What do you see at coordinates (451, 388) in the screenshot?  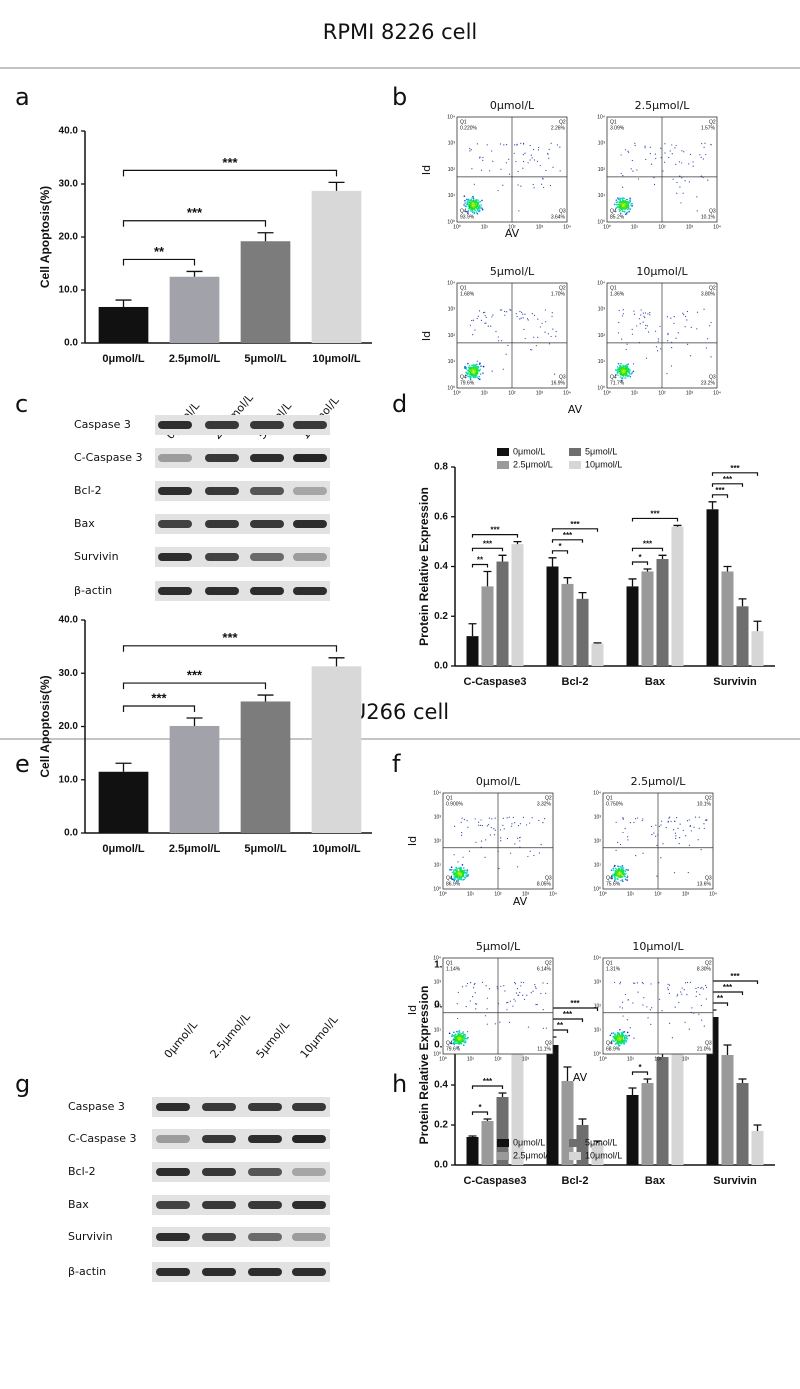 I see `y-tick-label: 10⁰` at bounding box center [451, 388].